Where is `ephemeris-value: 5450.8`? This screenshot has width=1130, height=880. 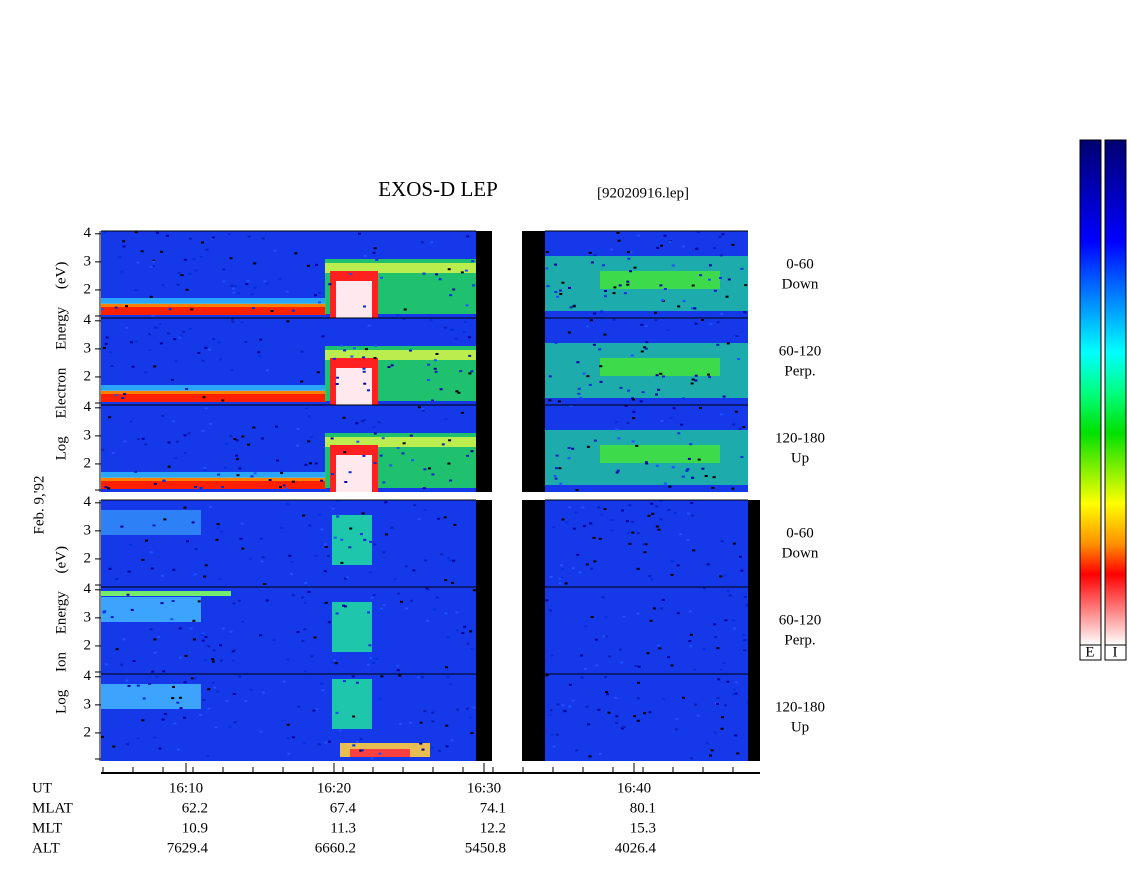
ephemeris-value: 5450.8 is located at coordinates (485, 848).